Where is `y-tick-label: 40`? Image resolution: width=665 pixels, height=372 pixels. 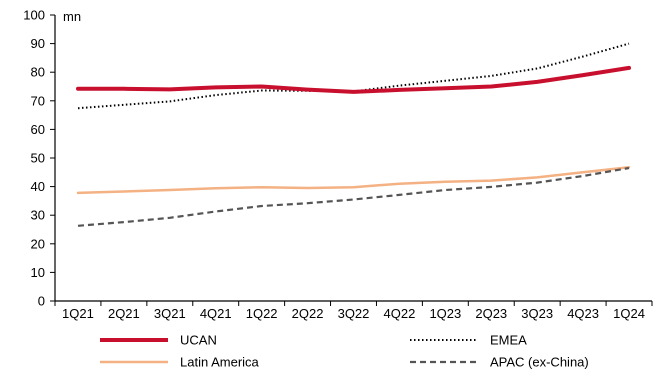
y-tick-label: 40 is located at coordinates (38, 186).